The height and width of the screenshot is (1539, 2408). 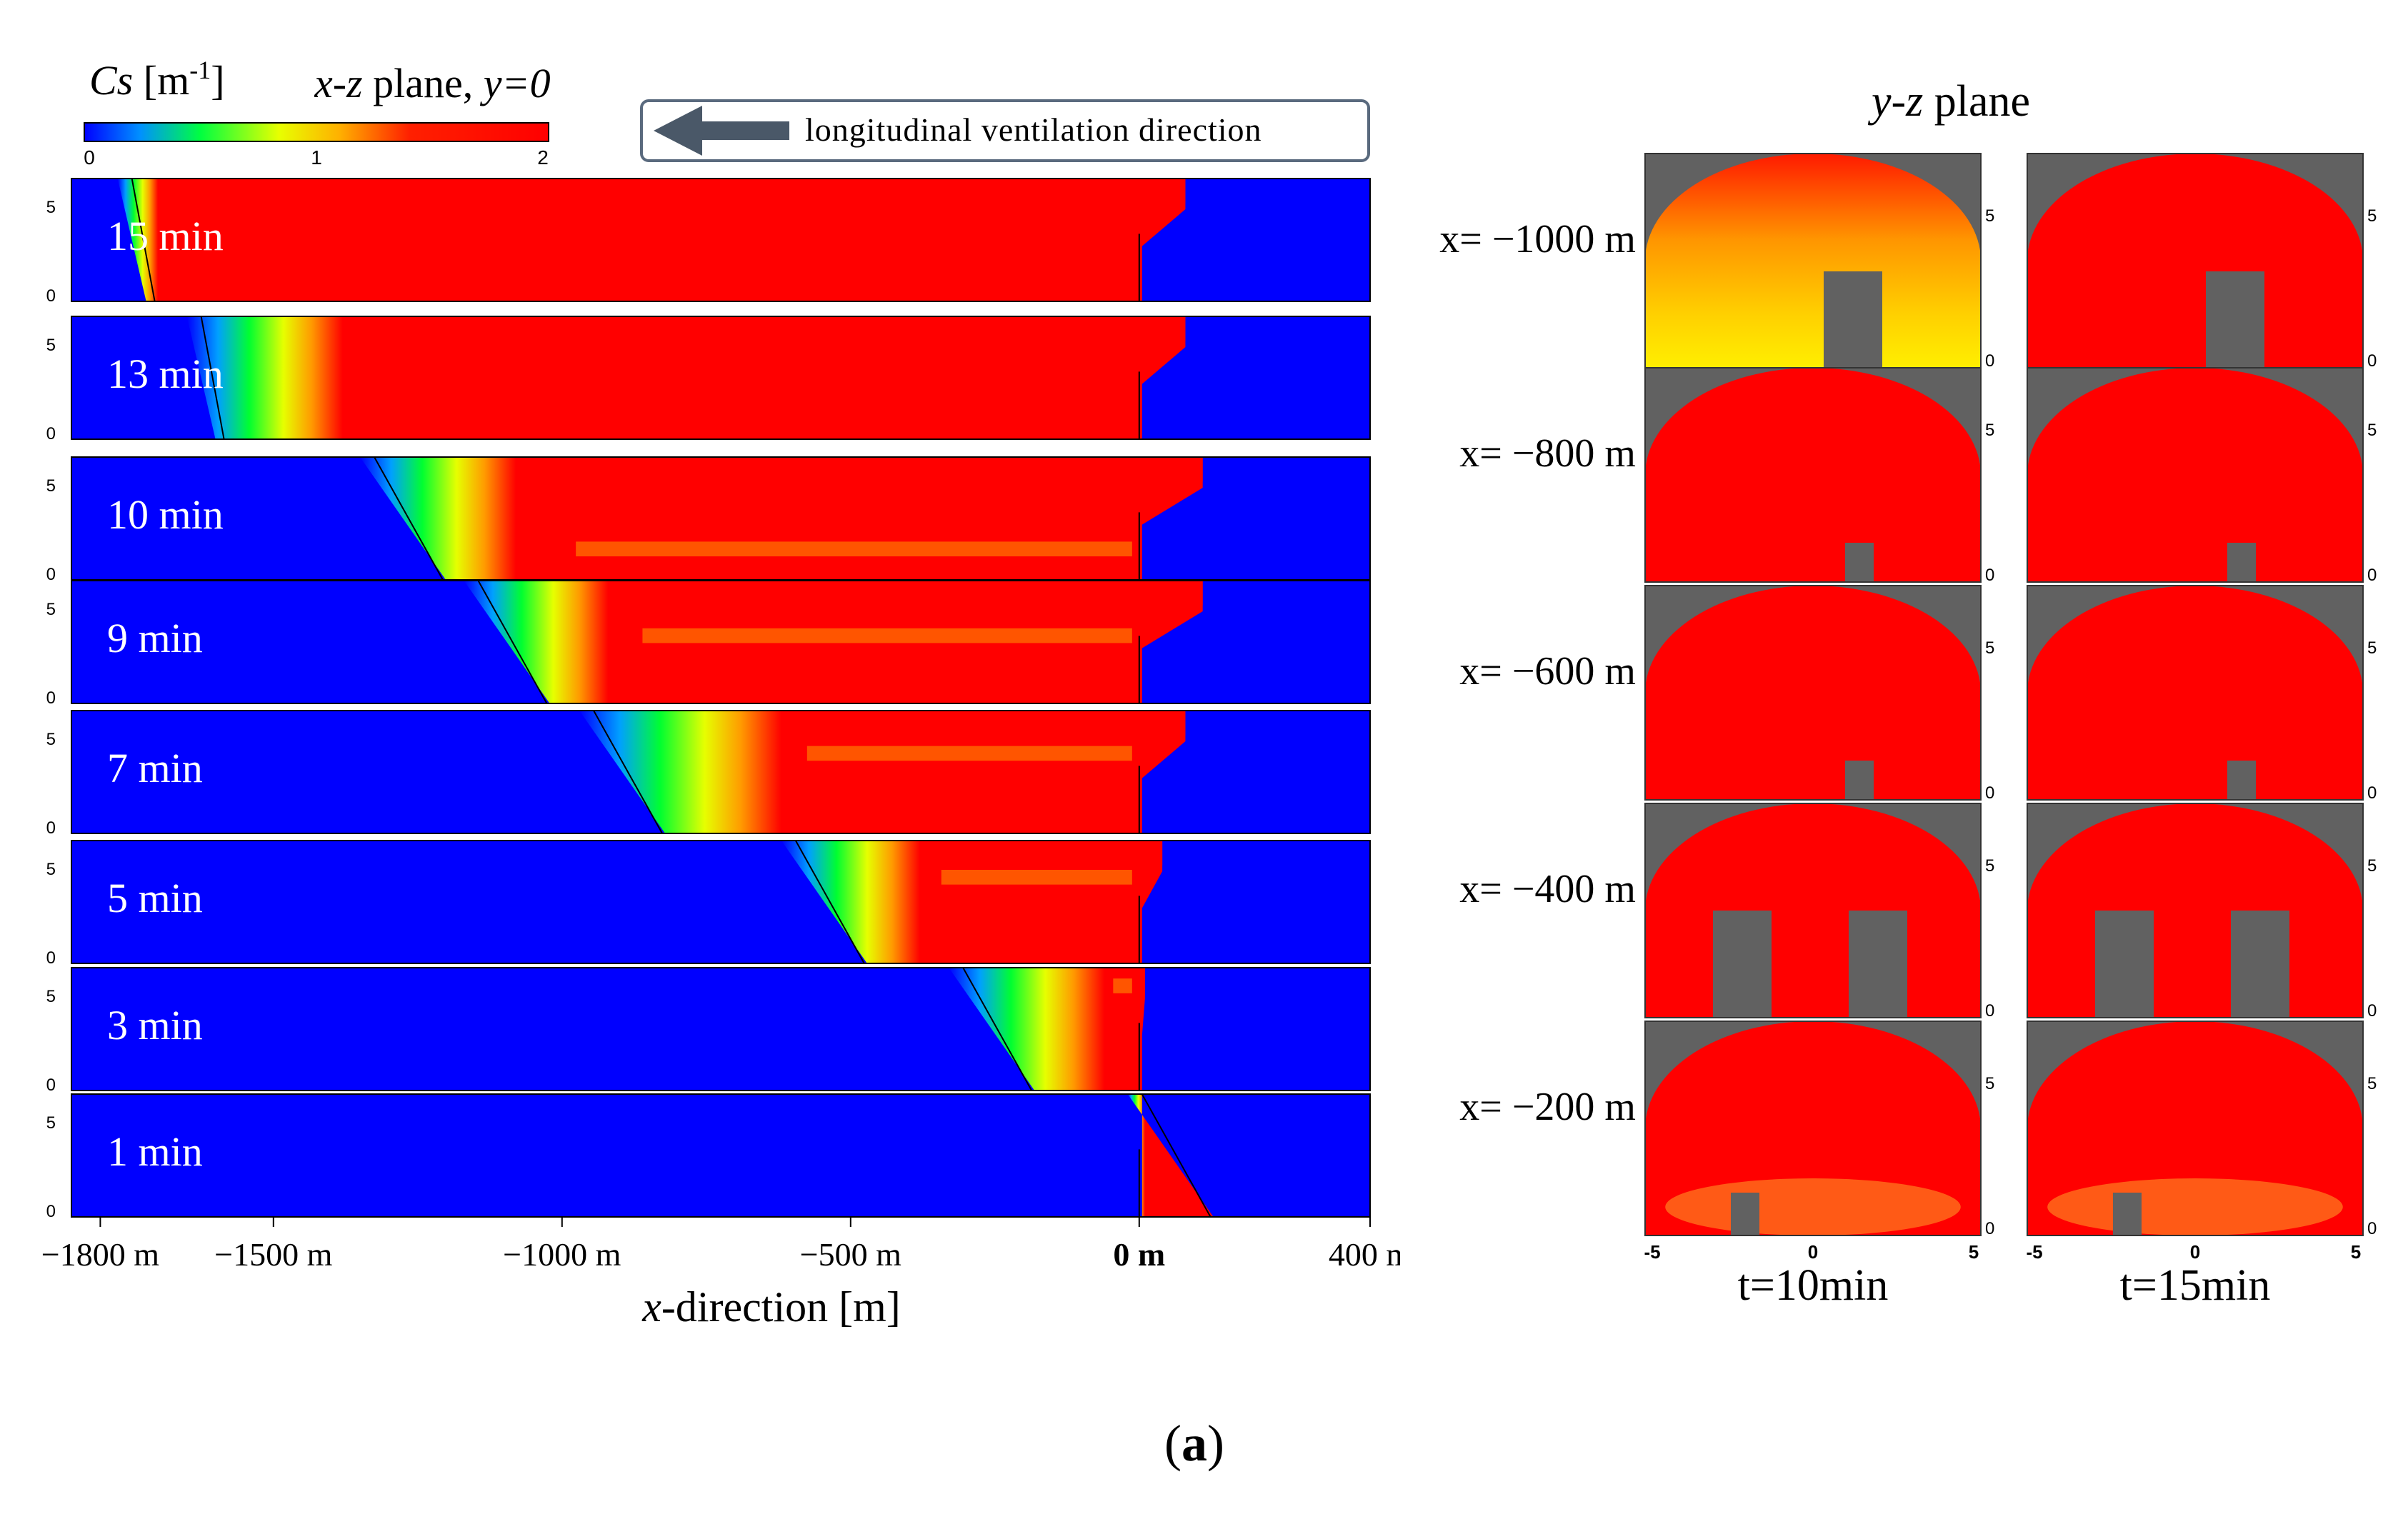 I want to click on panel-time-label: 13 min, so click(x=165, y=374).